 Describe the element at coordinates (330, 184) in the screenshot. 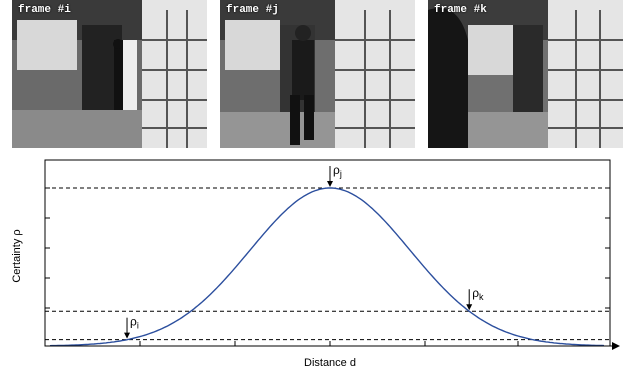

I see `marker-arrowhead-j` at that location.